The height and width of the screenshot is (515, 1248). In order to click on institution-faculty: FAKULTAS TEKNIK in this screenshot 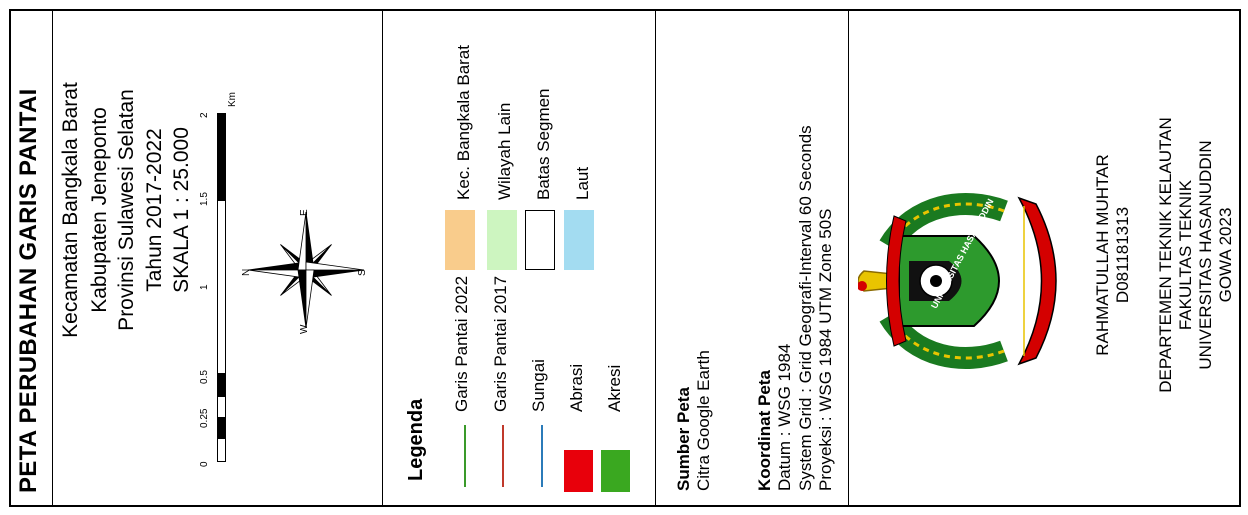, I will do `click(1185, 255)`.